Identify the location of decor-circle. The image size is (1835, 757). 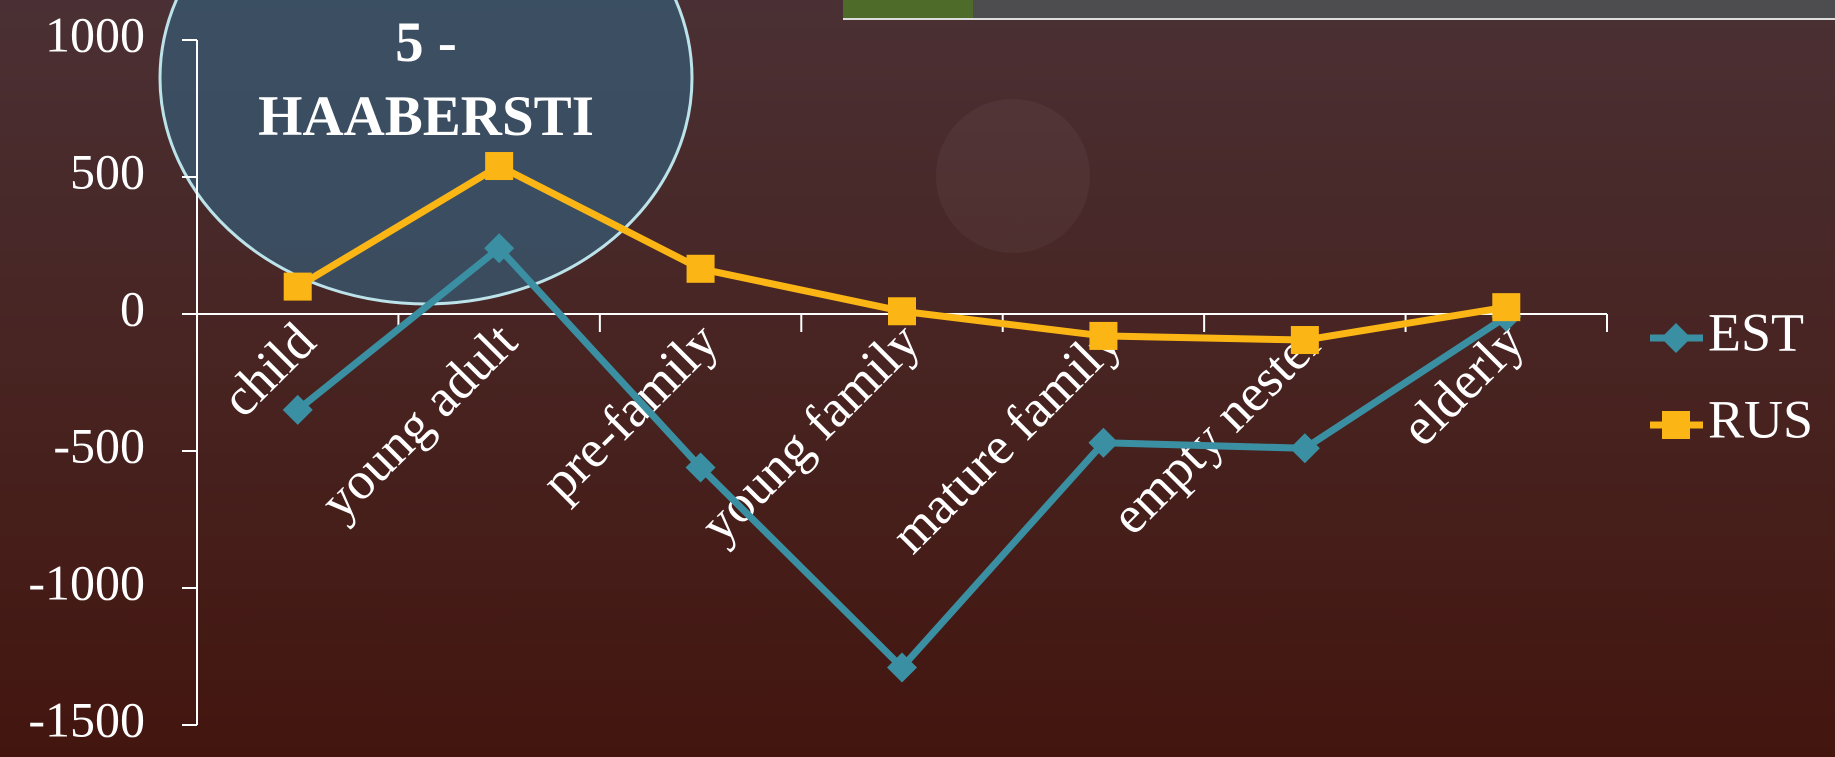
(1013, 176).